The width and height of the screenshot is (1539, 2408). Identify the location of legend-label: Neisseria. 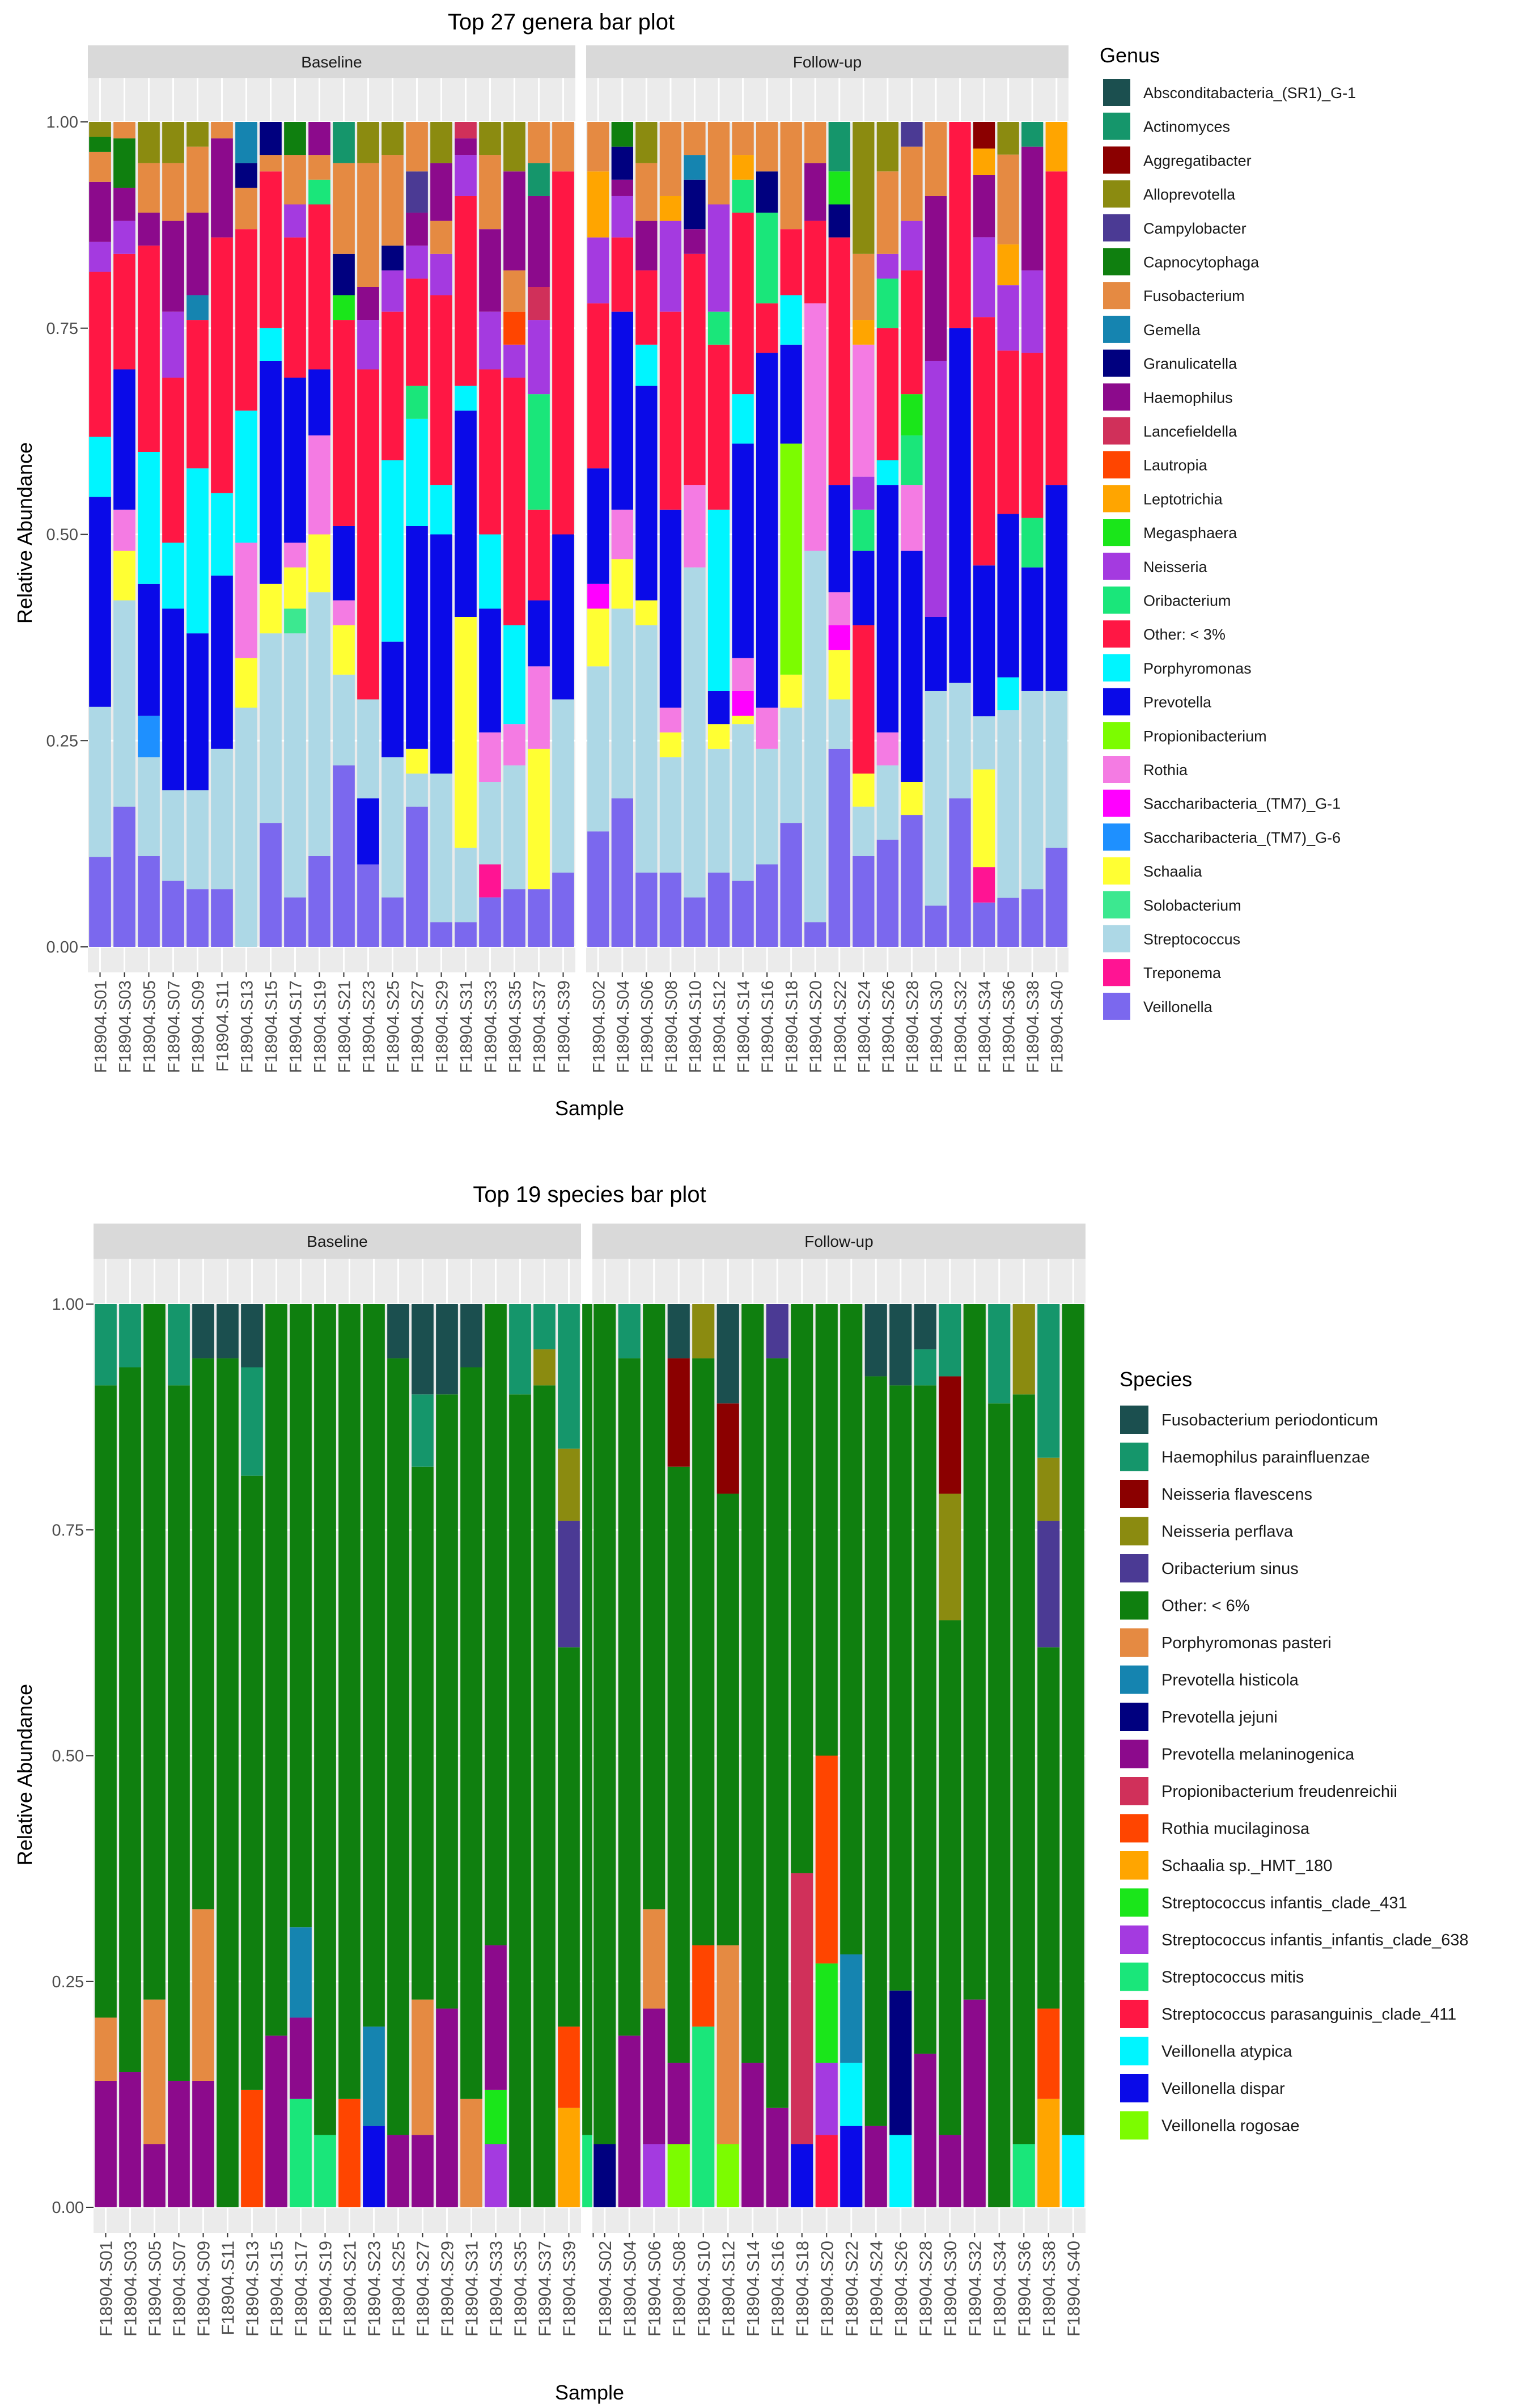
(1175, 566).